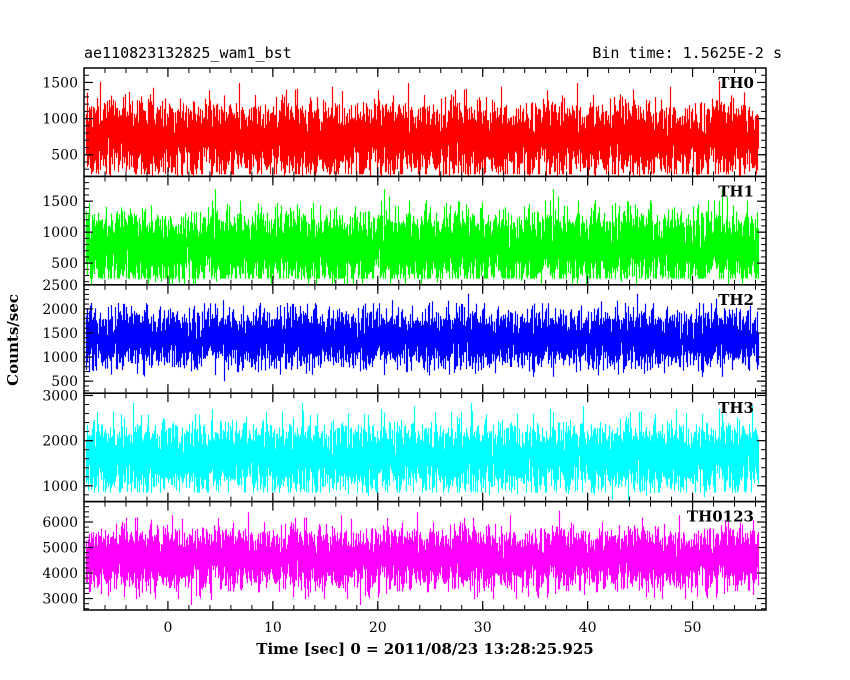 Image resolution: width=850 pixels, height=680 pixels. What do you see at coordinates (736, 83) in the screenshot?
I see `panel-label-th0: TH0` at bounding box center [736, 83].